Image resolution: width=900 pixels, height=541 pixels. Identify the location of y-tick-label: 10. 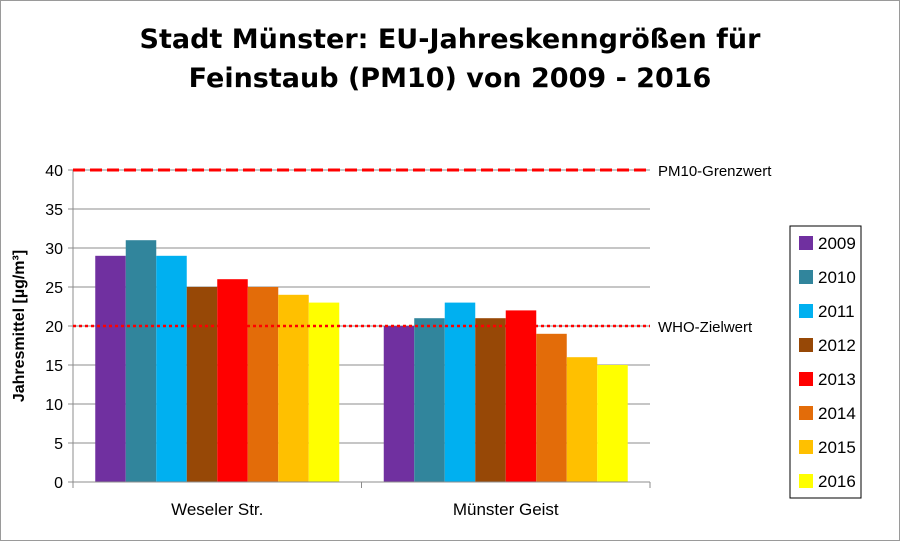
(54, 405).